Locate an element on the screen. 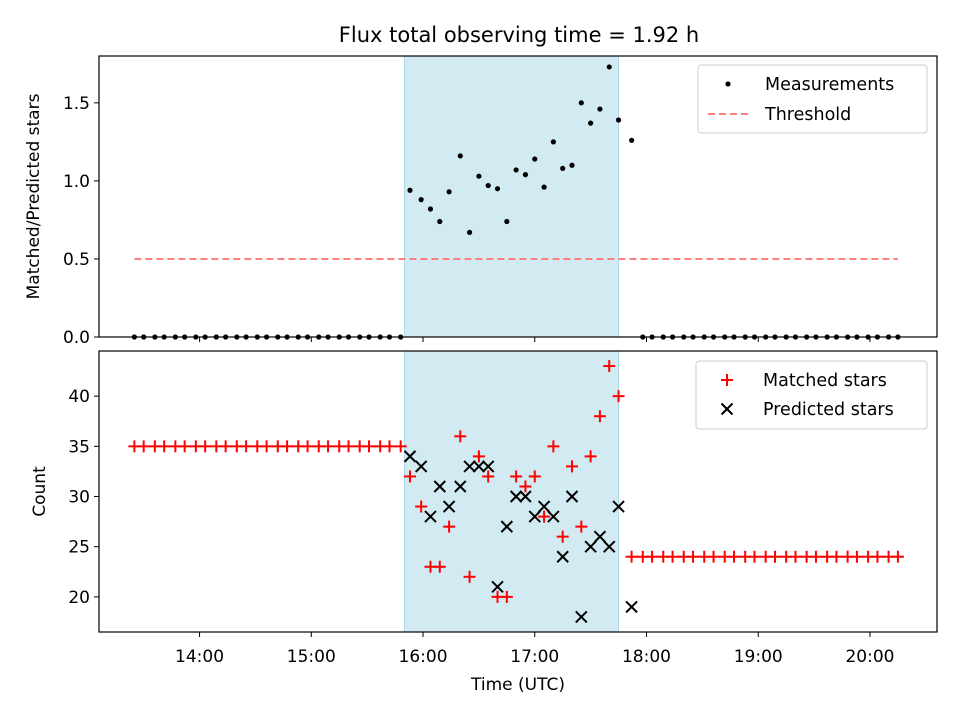 This screenshot has height=720, width=960. y-tick-label: 1.5 is located at coordinates (76, 104).